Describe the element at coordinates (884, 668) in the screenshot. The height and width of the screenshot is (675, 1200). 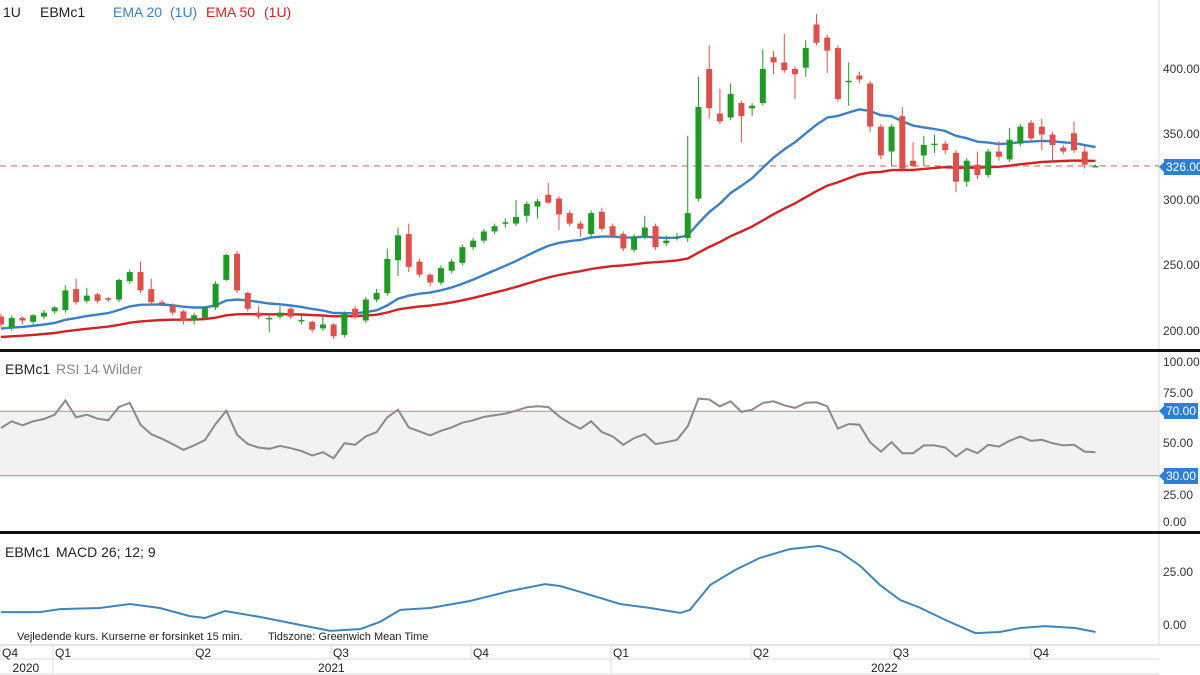
I see `year-label: 2022` at that location.